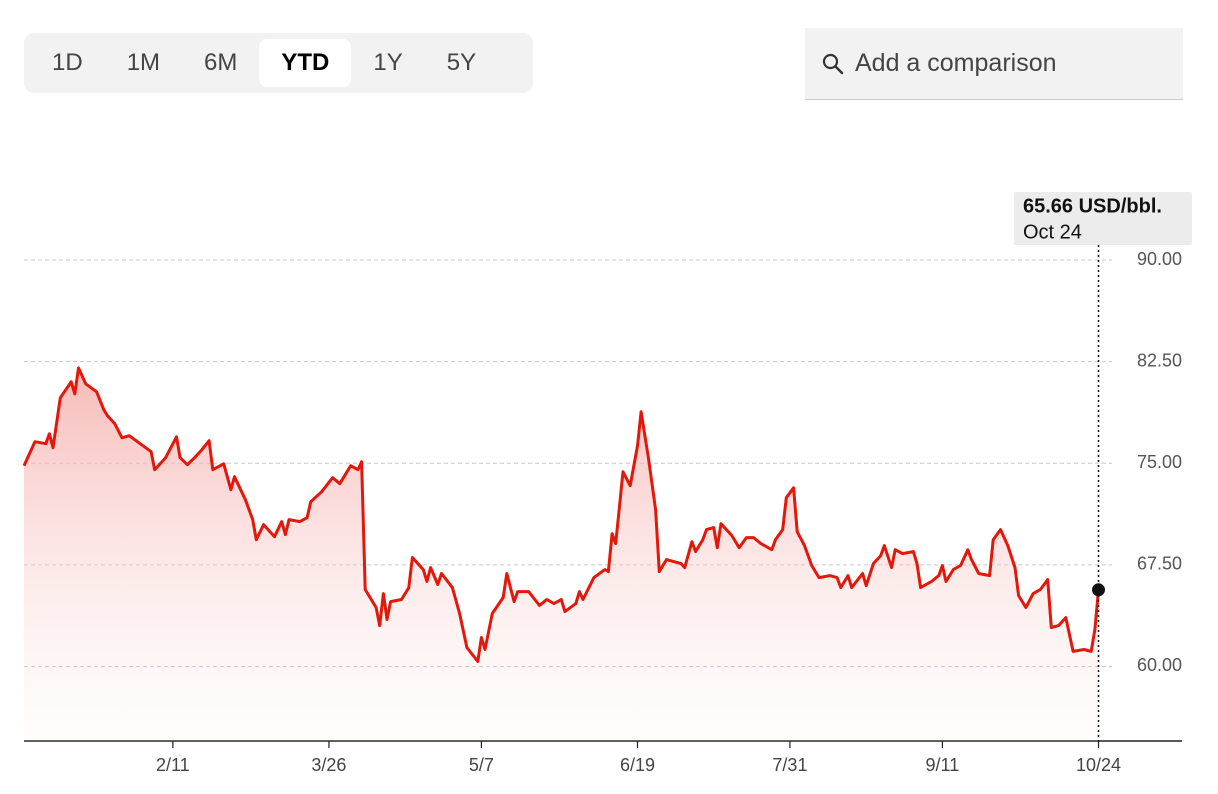 This screenshot has width=1218, height=794. What do you see at coordinates (637, 765) in the screenshot?
I see `x-tick-label: 6/19` at bounding box center [637, 765].